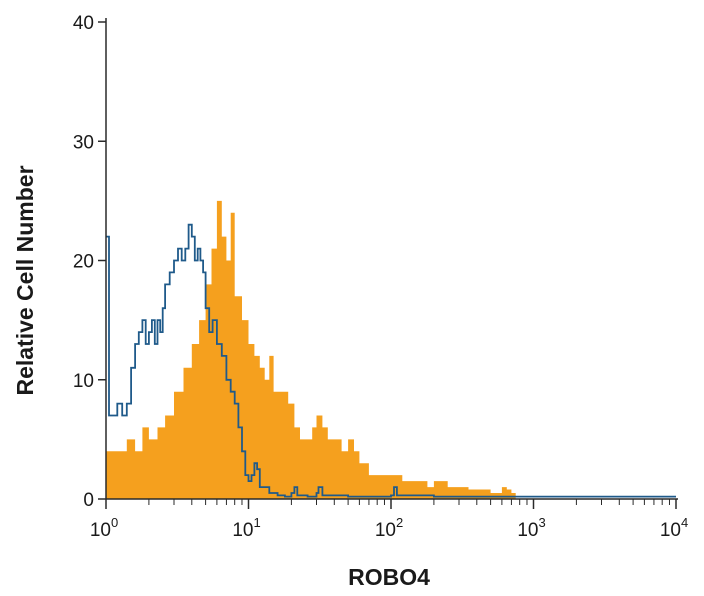 Image resolution: width=704 pixels, height=596 pixels. Describe the element at coordinates (83, 262) in the screenshot. I see `y-tick-label: 20` at that location.